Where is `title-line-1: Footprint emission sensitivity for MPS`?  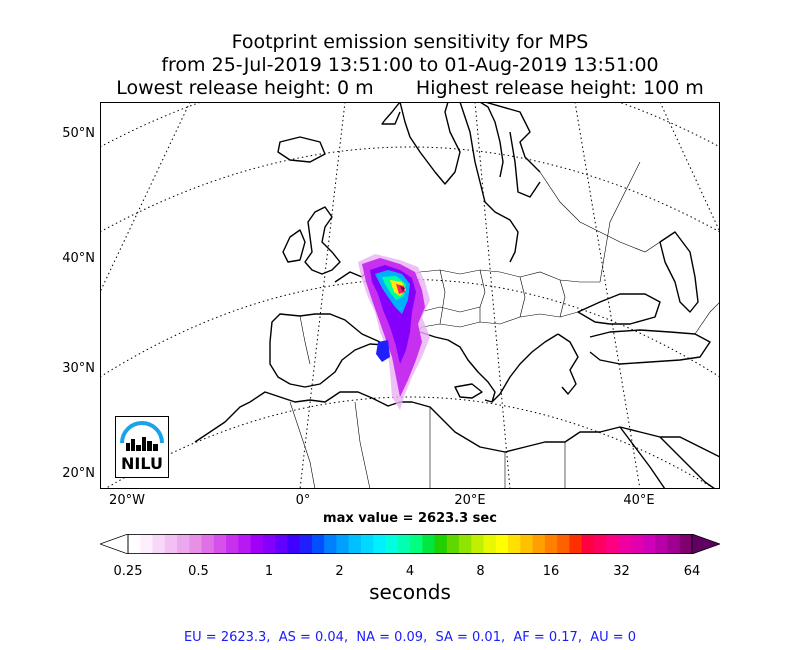
title-line-1: Footprint emission sensitivity for MPS is located at coordinates (410, 42).